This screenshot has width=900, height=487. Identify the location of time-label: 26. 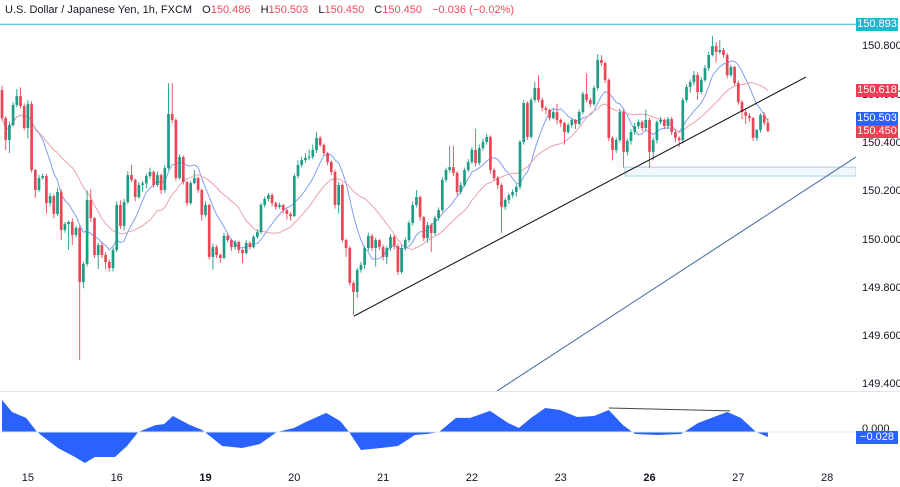
(649, 478).